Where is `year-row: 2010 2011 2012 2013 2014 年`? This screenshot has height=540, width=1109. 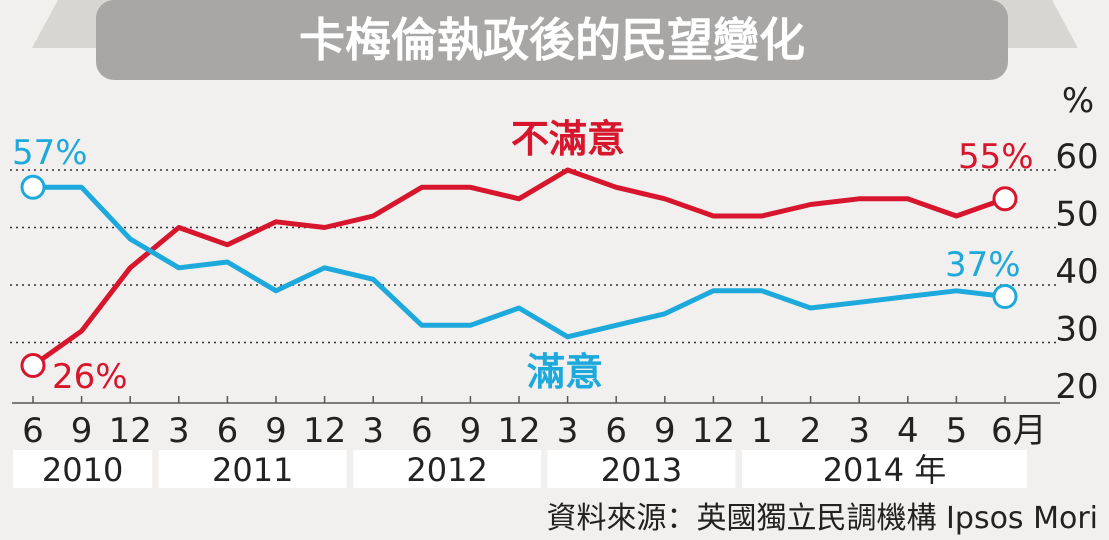
year-row: 2010 2011 2012 2013 2014 年 is located at coordinates (520, 469).